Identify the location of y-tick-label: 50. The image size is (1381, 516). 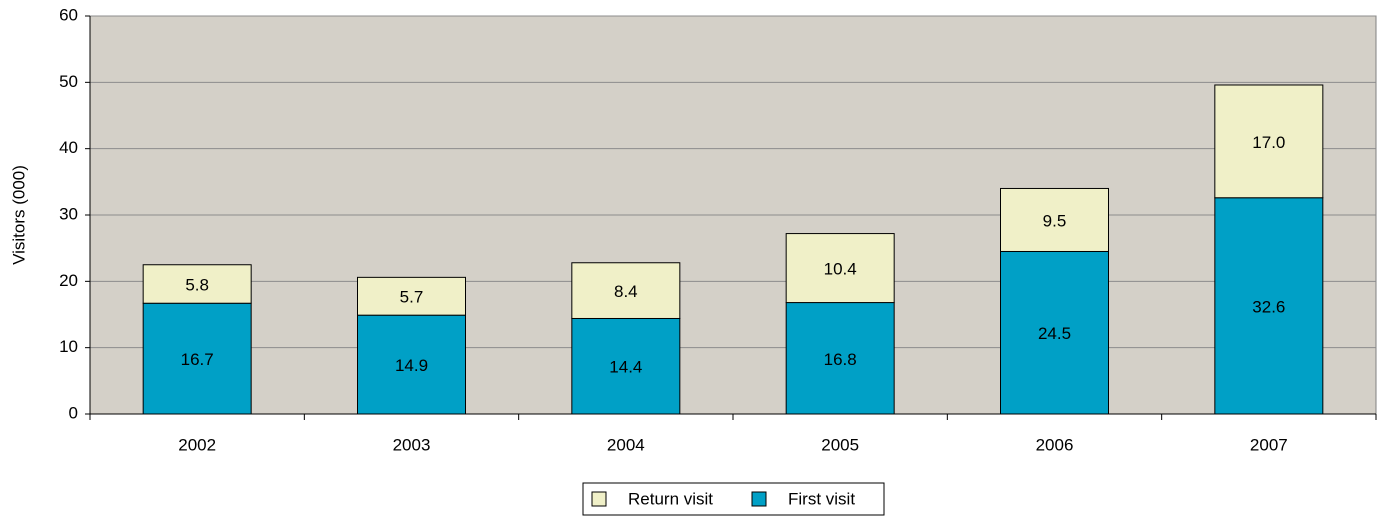
(68, 81).